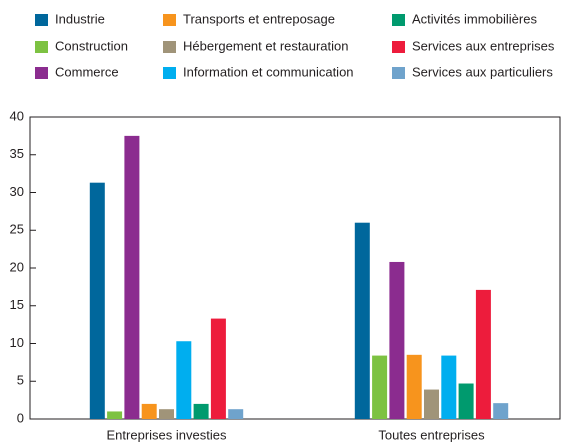 The width and height of the screenshot is (566, 445). Describe the element at coordinates (268, 71) in the screenshot. I see `legend-label: Information et communication` at that location.